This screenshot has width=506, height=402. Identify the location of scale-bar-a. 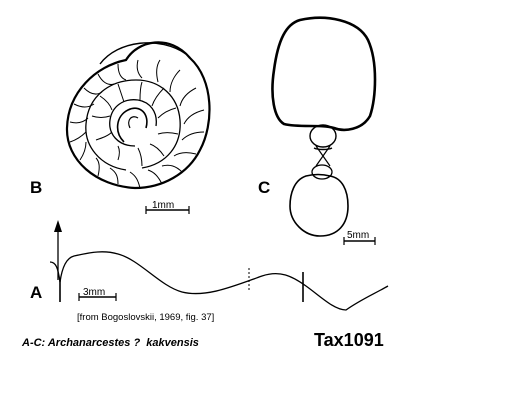
(97, 297).